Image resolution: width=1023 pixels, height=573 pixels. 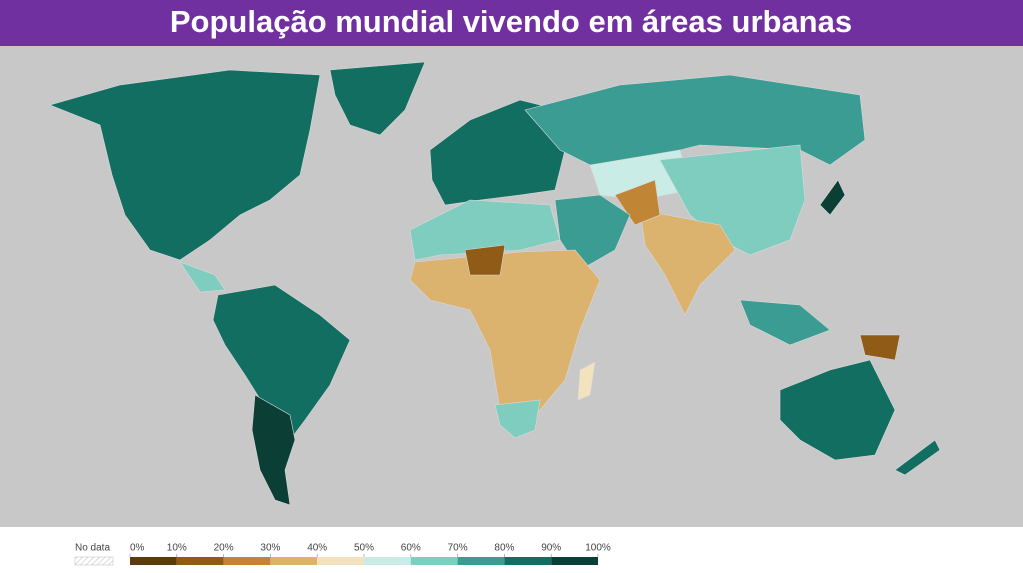 I want to click on no-data-label: No data, so click(x=92, y=548).